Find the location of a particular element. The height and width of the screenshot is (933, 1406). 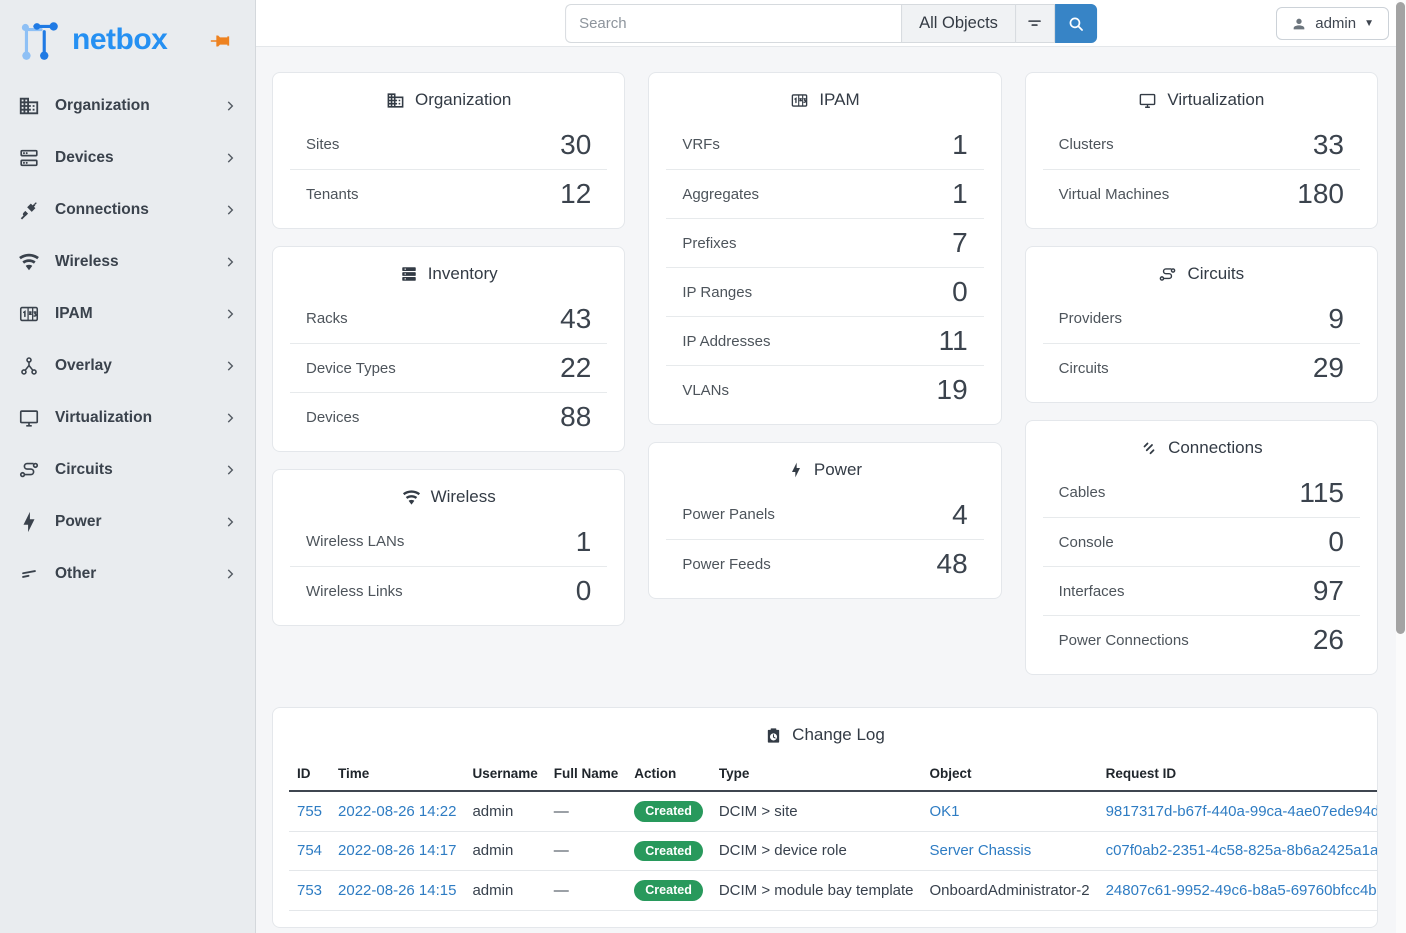

stat-row-clusters: Clusters 33 is located at coordinates (1201, 144).